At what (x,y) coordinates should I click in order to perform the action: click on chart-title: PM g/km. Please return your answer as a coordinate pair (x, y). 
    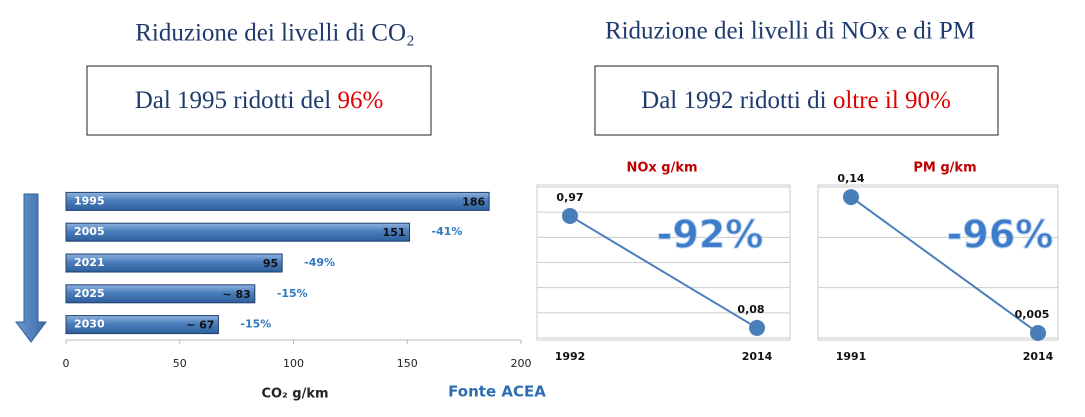
    Looking at the image, I should click on (944, 168).